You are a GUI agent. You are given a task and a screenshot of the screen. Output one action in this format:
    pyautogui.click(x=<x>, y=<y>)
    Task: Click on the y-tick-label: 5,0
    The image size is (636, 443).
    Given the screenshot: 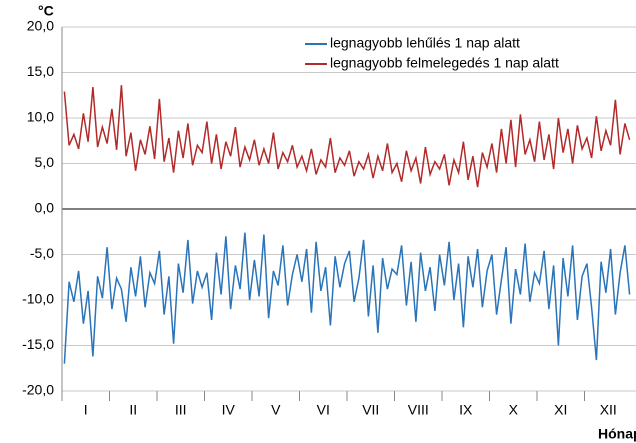 What is the action you would take?
    pyautogui.click(x=45, y=162)
    